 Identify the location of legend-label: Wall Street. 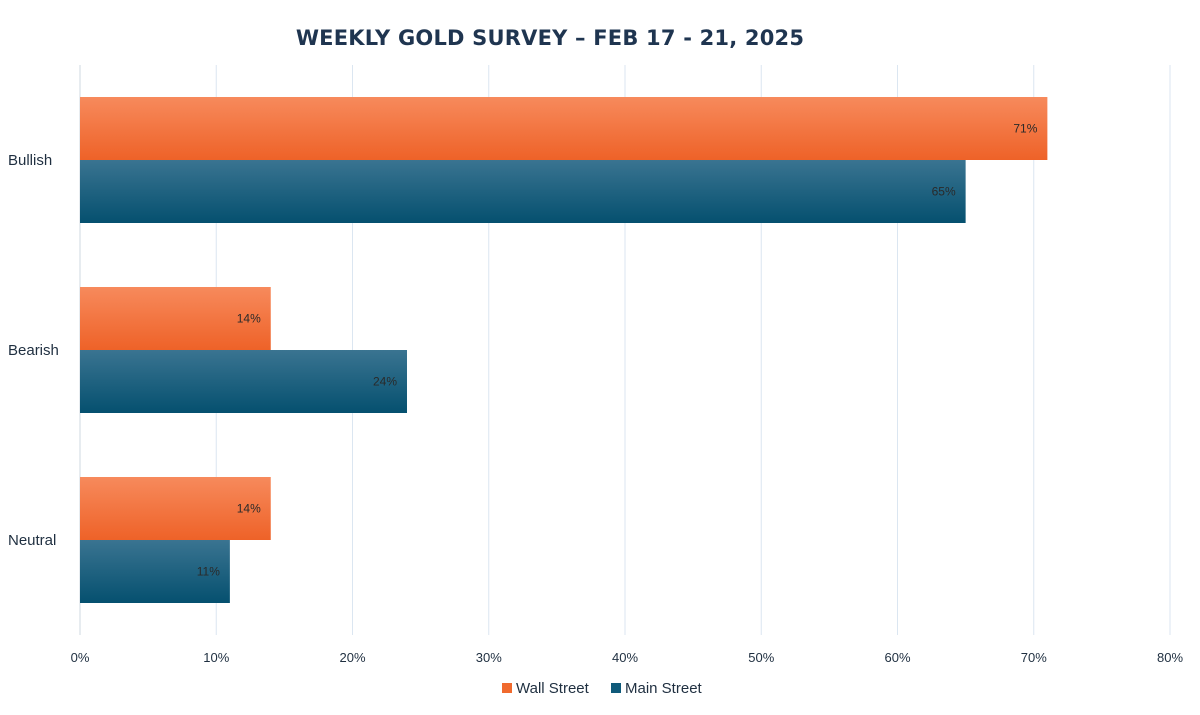
(553, 688).